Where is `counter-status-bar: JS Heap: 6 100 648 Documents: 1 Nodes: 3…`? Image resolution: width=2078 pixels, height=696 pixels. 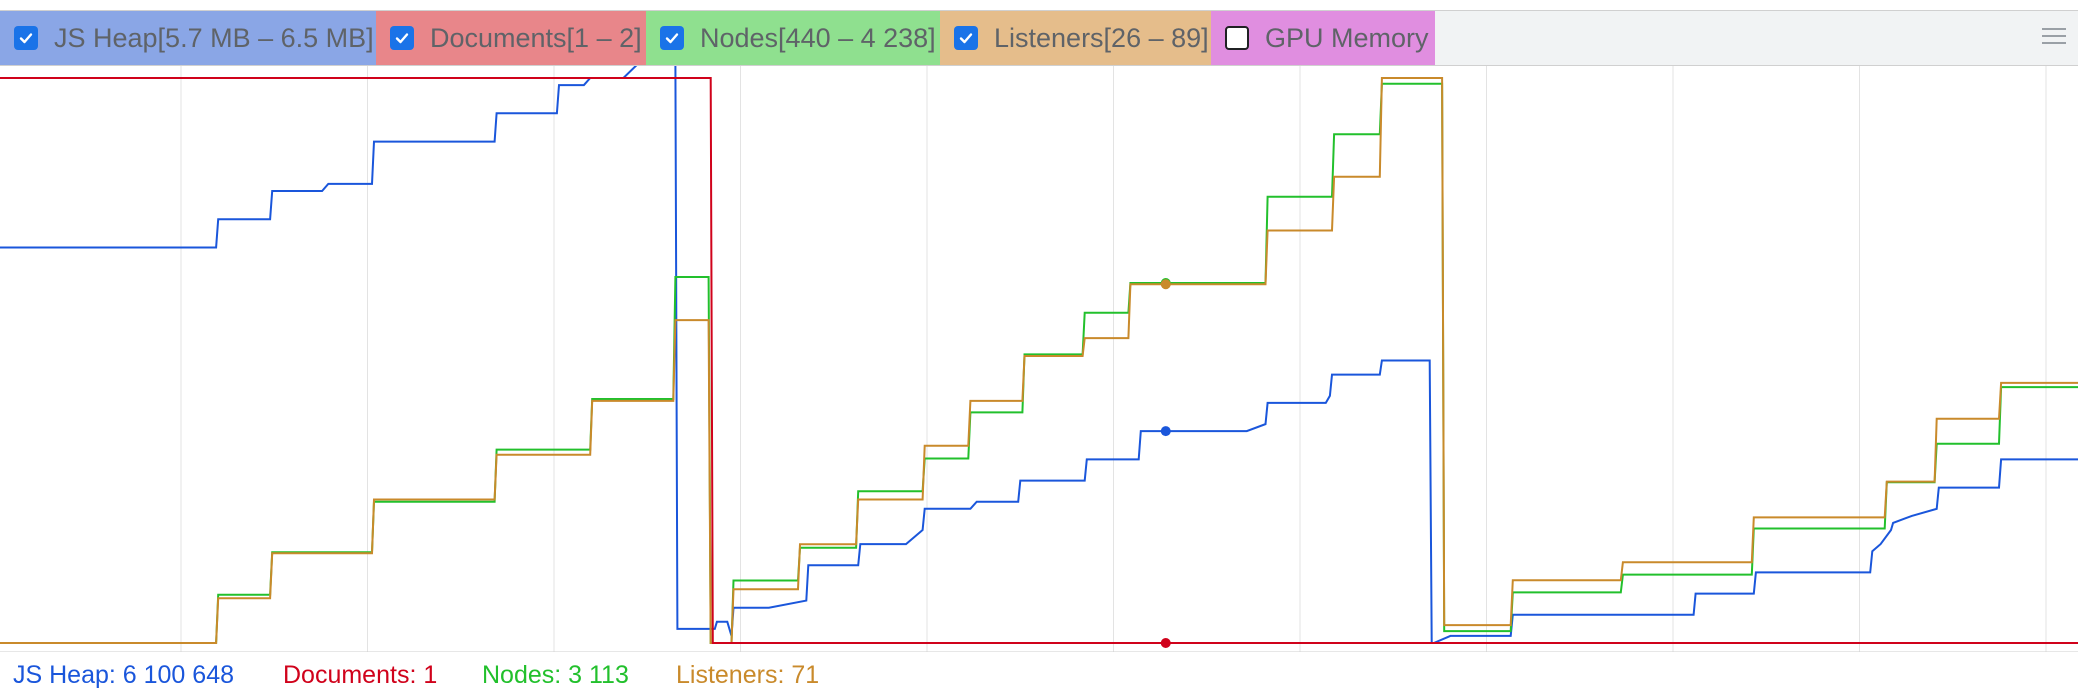
counter-status-bar: JS Heap: 6 100 648 Documents: 1 Nodes: 3… is located at coordinates (1039, 674).